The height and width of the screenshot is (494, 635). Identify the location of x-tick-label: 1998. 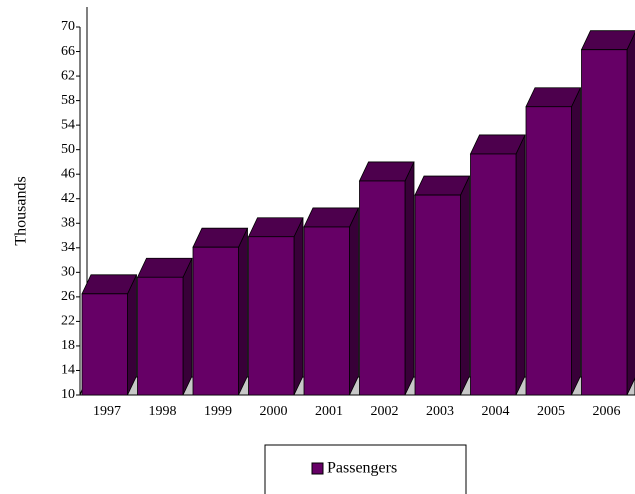
(162, 411).